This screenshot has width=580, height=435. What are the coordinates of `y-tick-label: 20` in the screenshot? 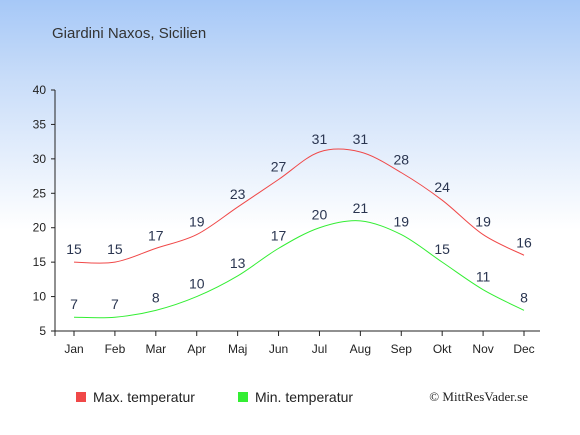 It's located at (40, 228).